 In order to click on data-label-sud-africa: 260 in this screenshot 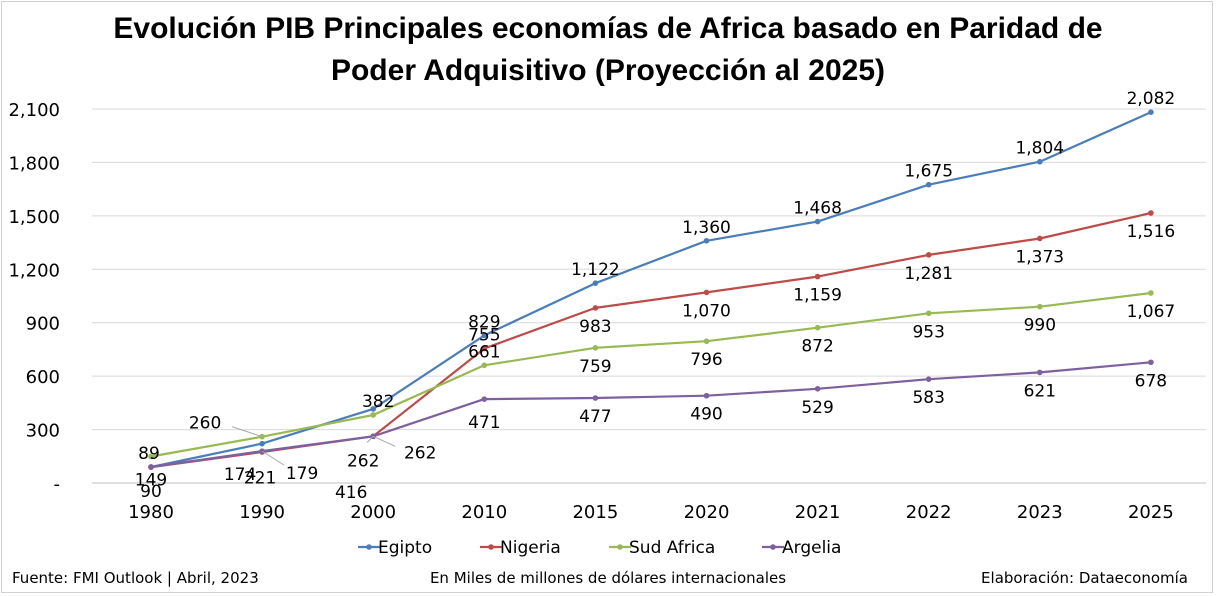, I will do `click(205, 424)`.